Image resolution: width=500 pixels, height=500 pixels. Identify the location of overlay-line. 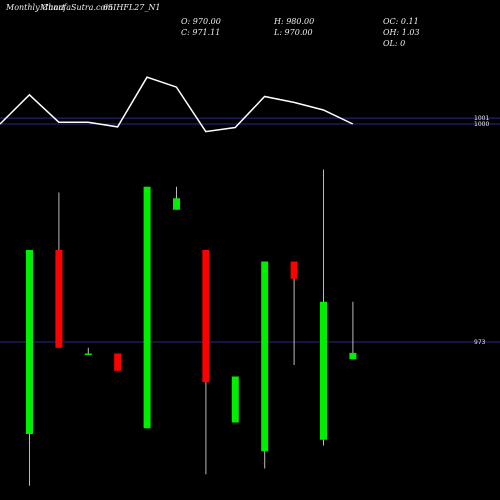
(177, 104).